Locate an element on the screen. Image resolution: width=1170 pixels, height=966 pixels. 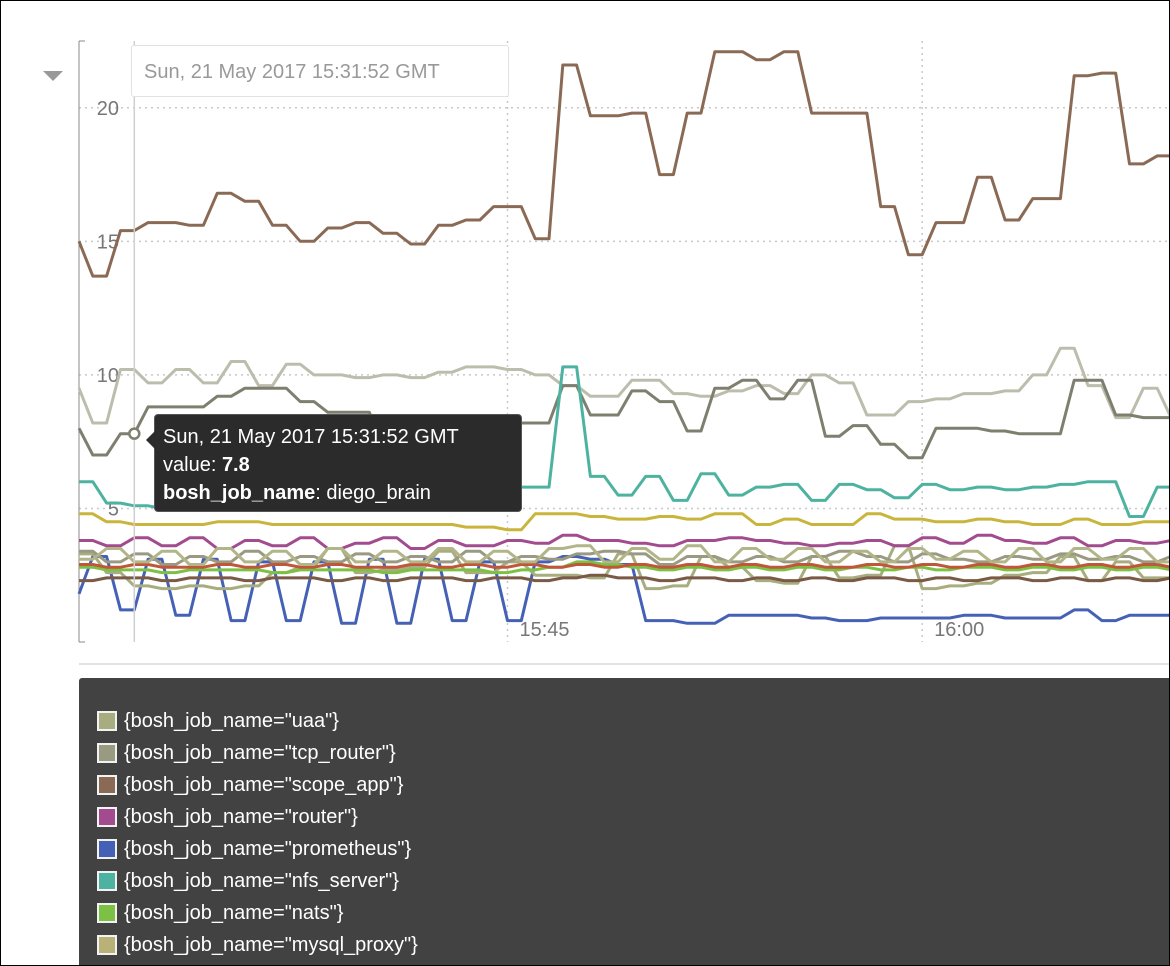
series-line-router is located at coordinates (624, 541).